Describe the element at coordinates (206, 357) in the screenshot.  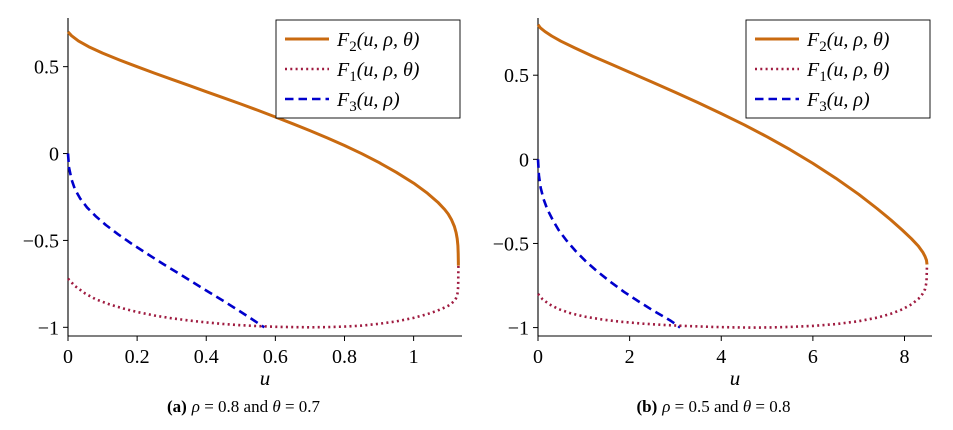
I see `svg-text: 0.4` at that location.